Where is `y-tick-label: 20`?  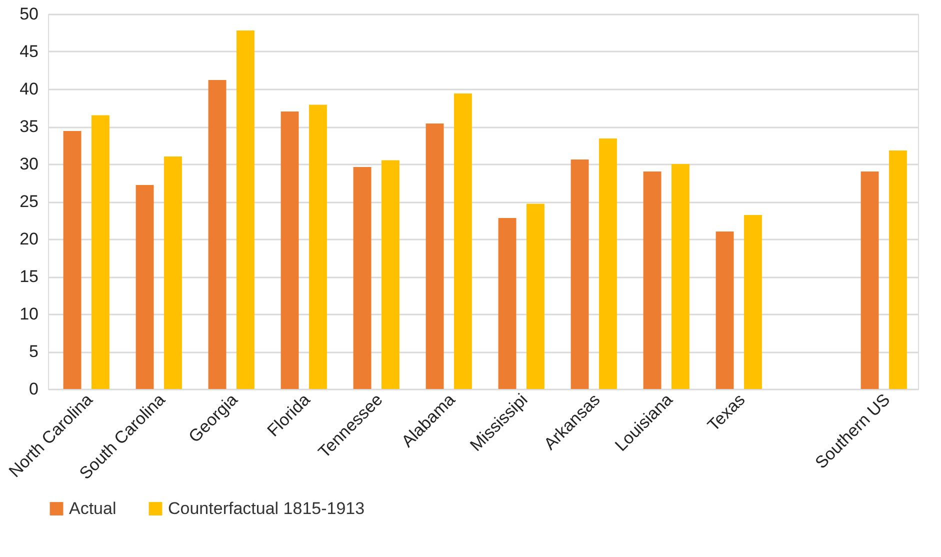 y-tick-label: 20 is located at coordinates (29, 239).